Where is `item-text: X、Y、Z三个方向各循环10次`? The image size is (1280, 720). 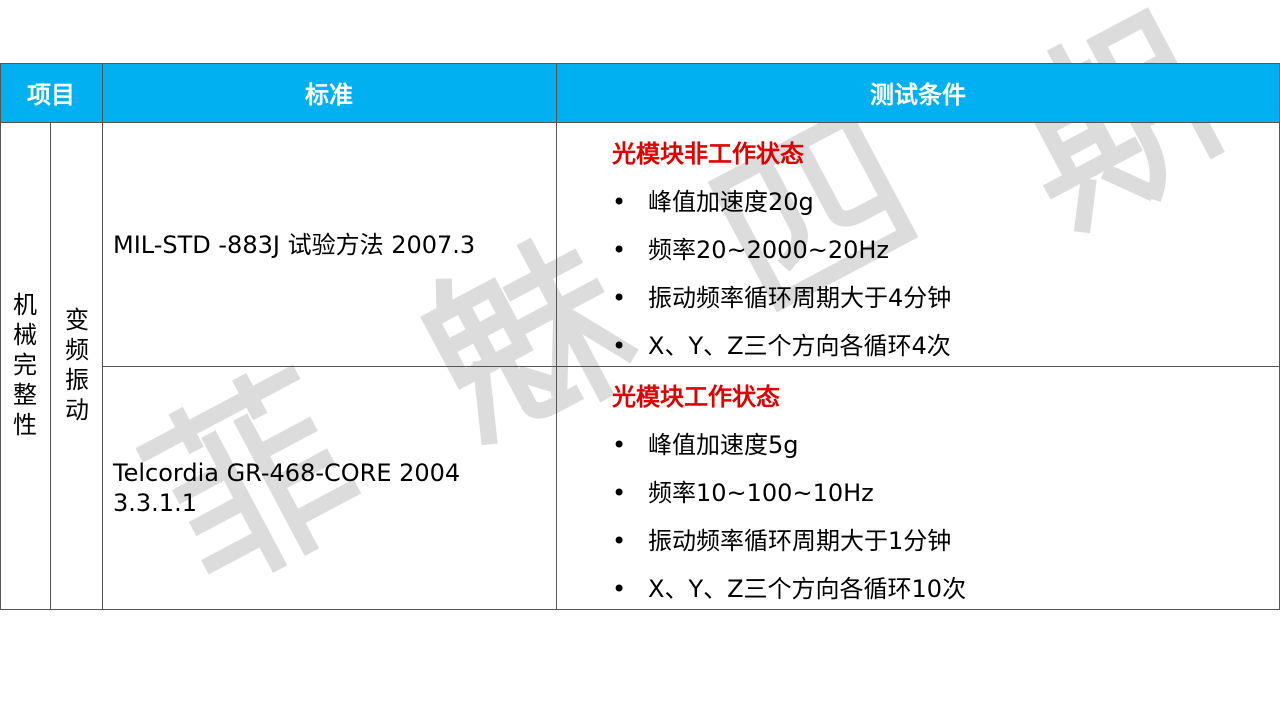
item-text: X、Y、Z三个方向各循环10次 is located at coordinates (807, 589).